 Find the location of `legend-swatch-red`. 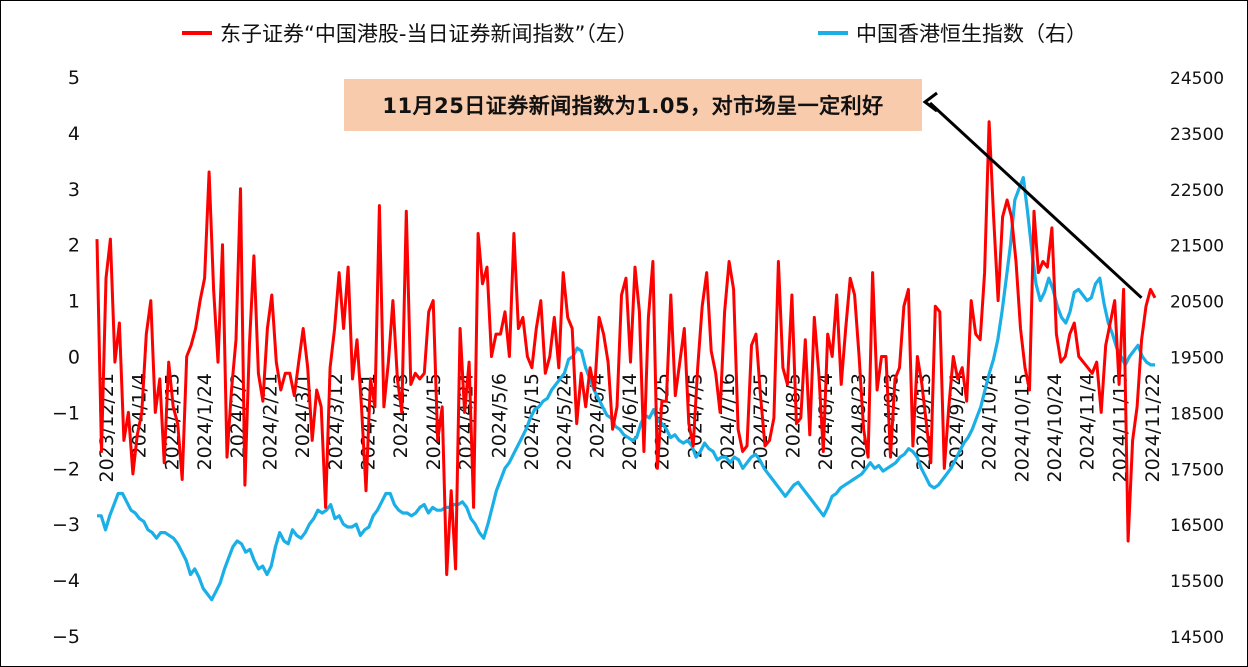

legend-swatch-red is located at coordinates (197, 33).